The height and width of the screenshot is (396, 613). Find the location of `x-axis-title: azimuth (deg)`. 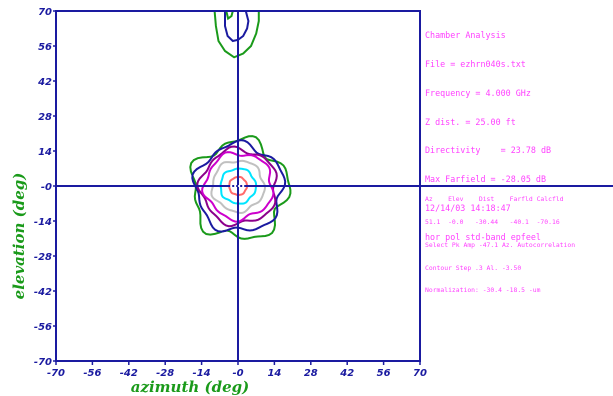

x-axis-title: azimuth (deg) is located at coordinates (190, 387).